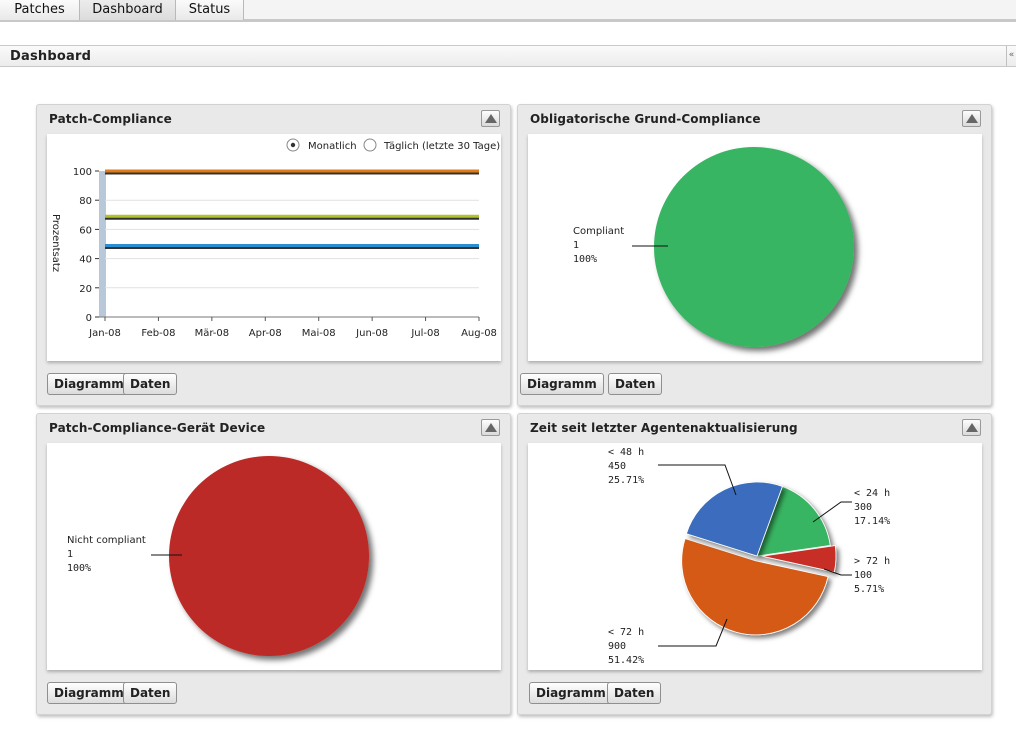  Describe the element at coordinates (441, 146) in the screenshot. I see `radio-daily-label: Täglich (letzte 30 Tage)` at that location.